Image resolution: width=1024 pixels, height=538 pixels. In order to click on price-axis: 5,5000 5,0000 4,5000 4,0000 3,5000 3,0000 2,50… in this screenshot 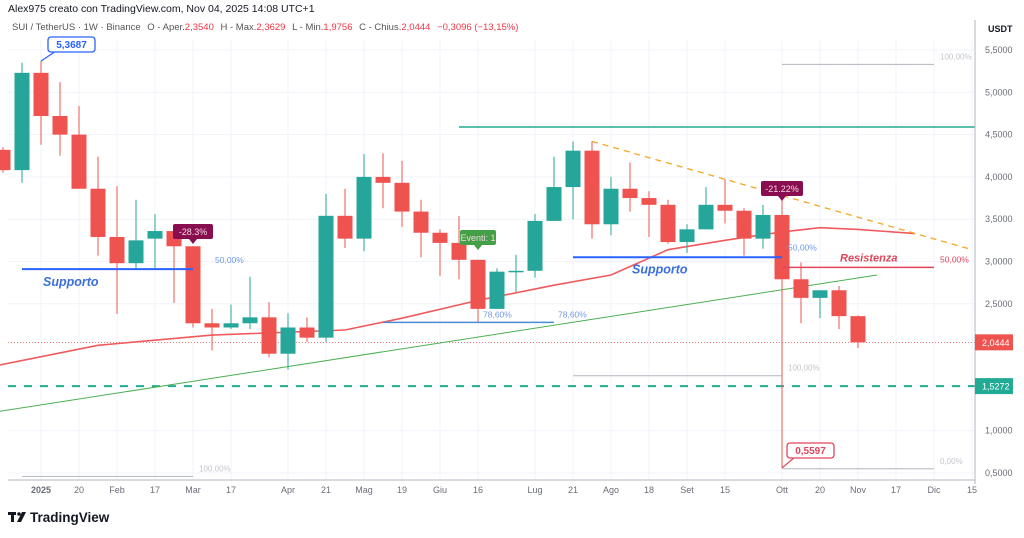, I will do `click(994, 261)`.